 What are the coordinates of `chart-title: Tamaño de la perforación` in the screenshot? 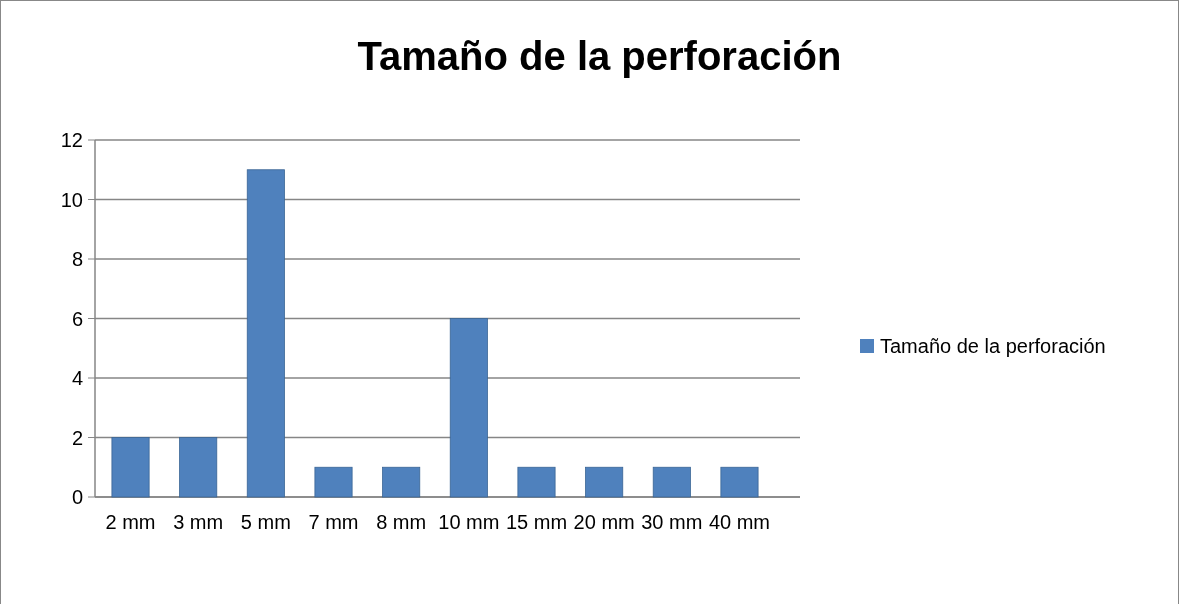 It's located at (599, 56).